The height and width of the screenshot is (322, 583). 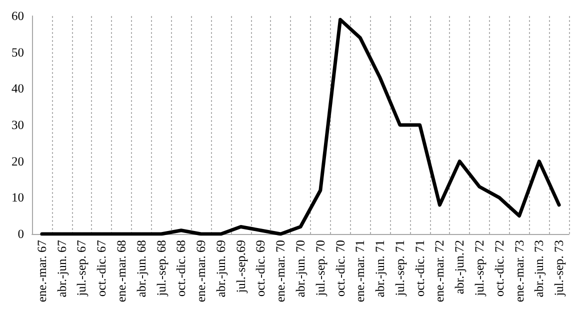 What do you see at coordinates (479, 268) in the screenshot?
I see `x-tick-label: jul.-sep. 72` at bounding box center [479, 268].